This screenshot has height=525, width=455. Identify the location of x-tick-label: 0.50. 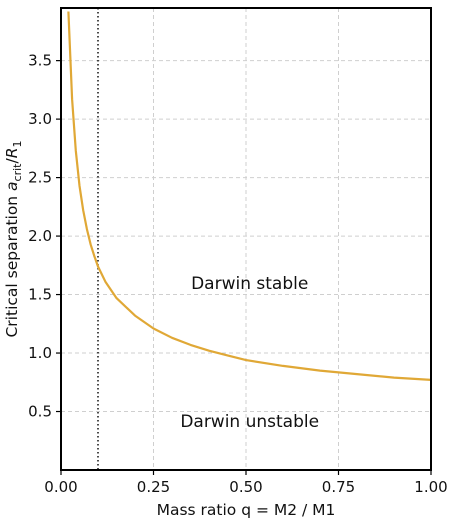
(245, 487).